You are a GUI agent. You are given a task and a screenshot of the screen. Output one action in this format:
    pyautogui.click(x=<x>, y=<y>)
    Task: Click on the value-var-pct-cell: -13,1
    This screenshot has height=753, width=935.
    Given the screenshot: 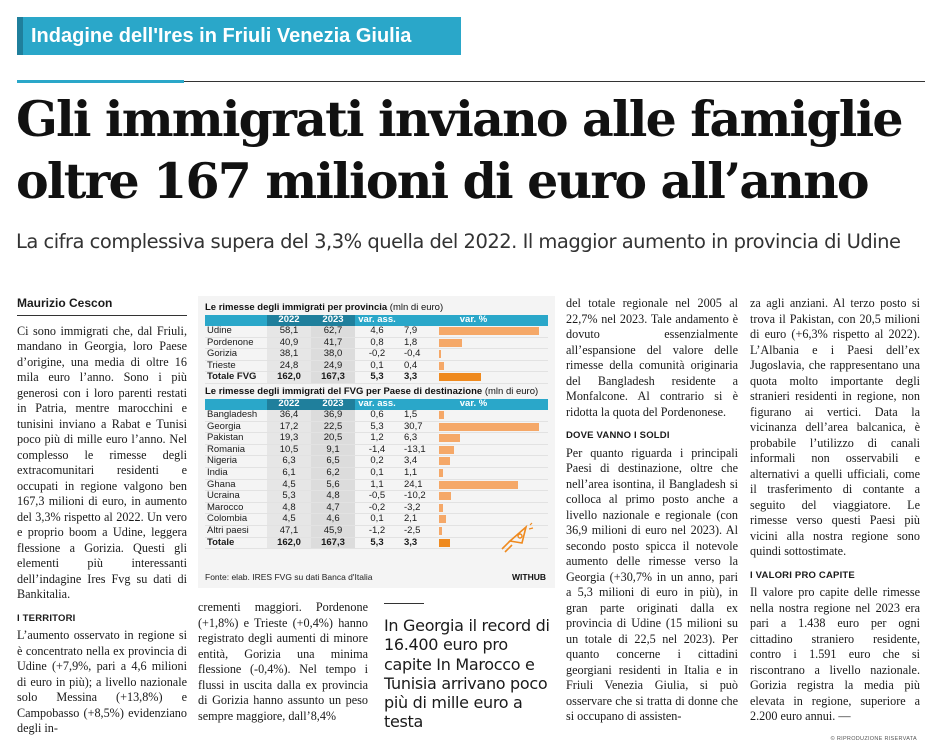 What is the action you would take?
    pyautogui.click(x=473, y=450)
    